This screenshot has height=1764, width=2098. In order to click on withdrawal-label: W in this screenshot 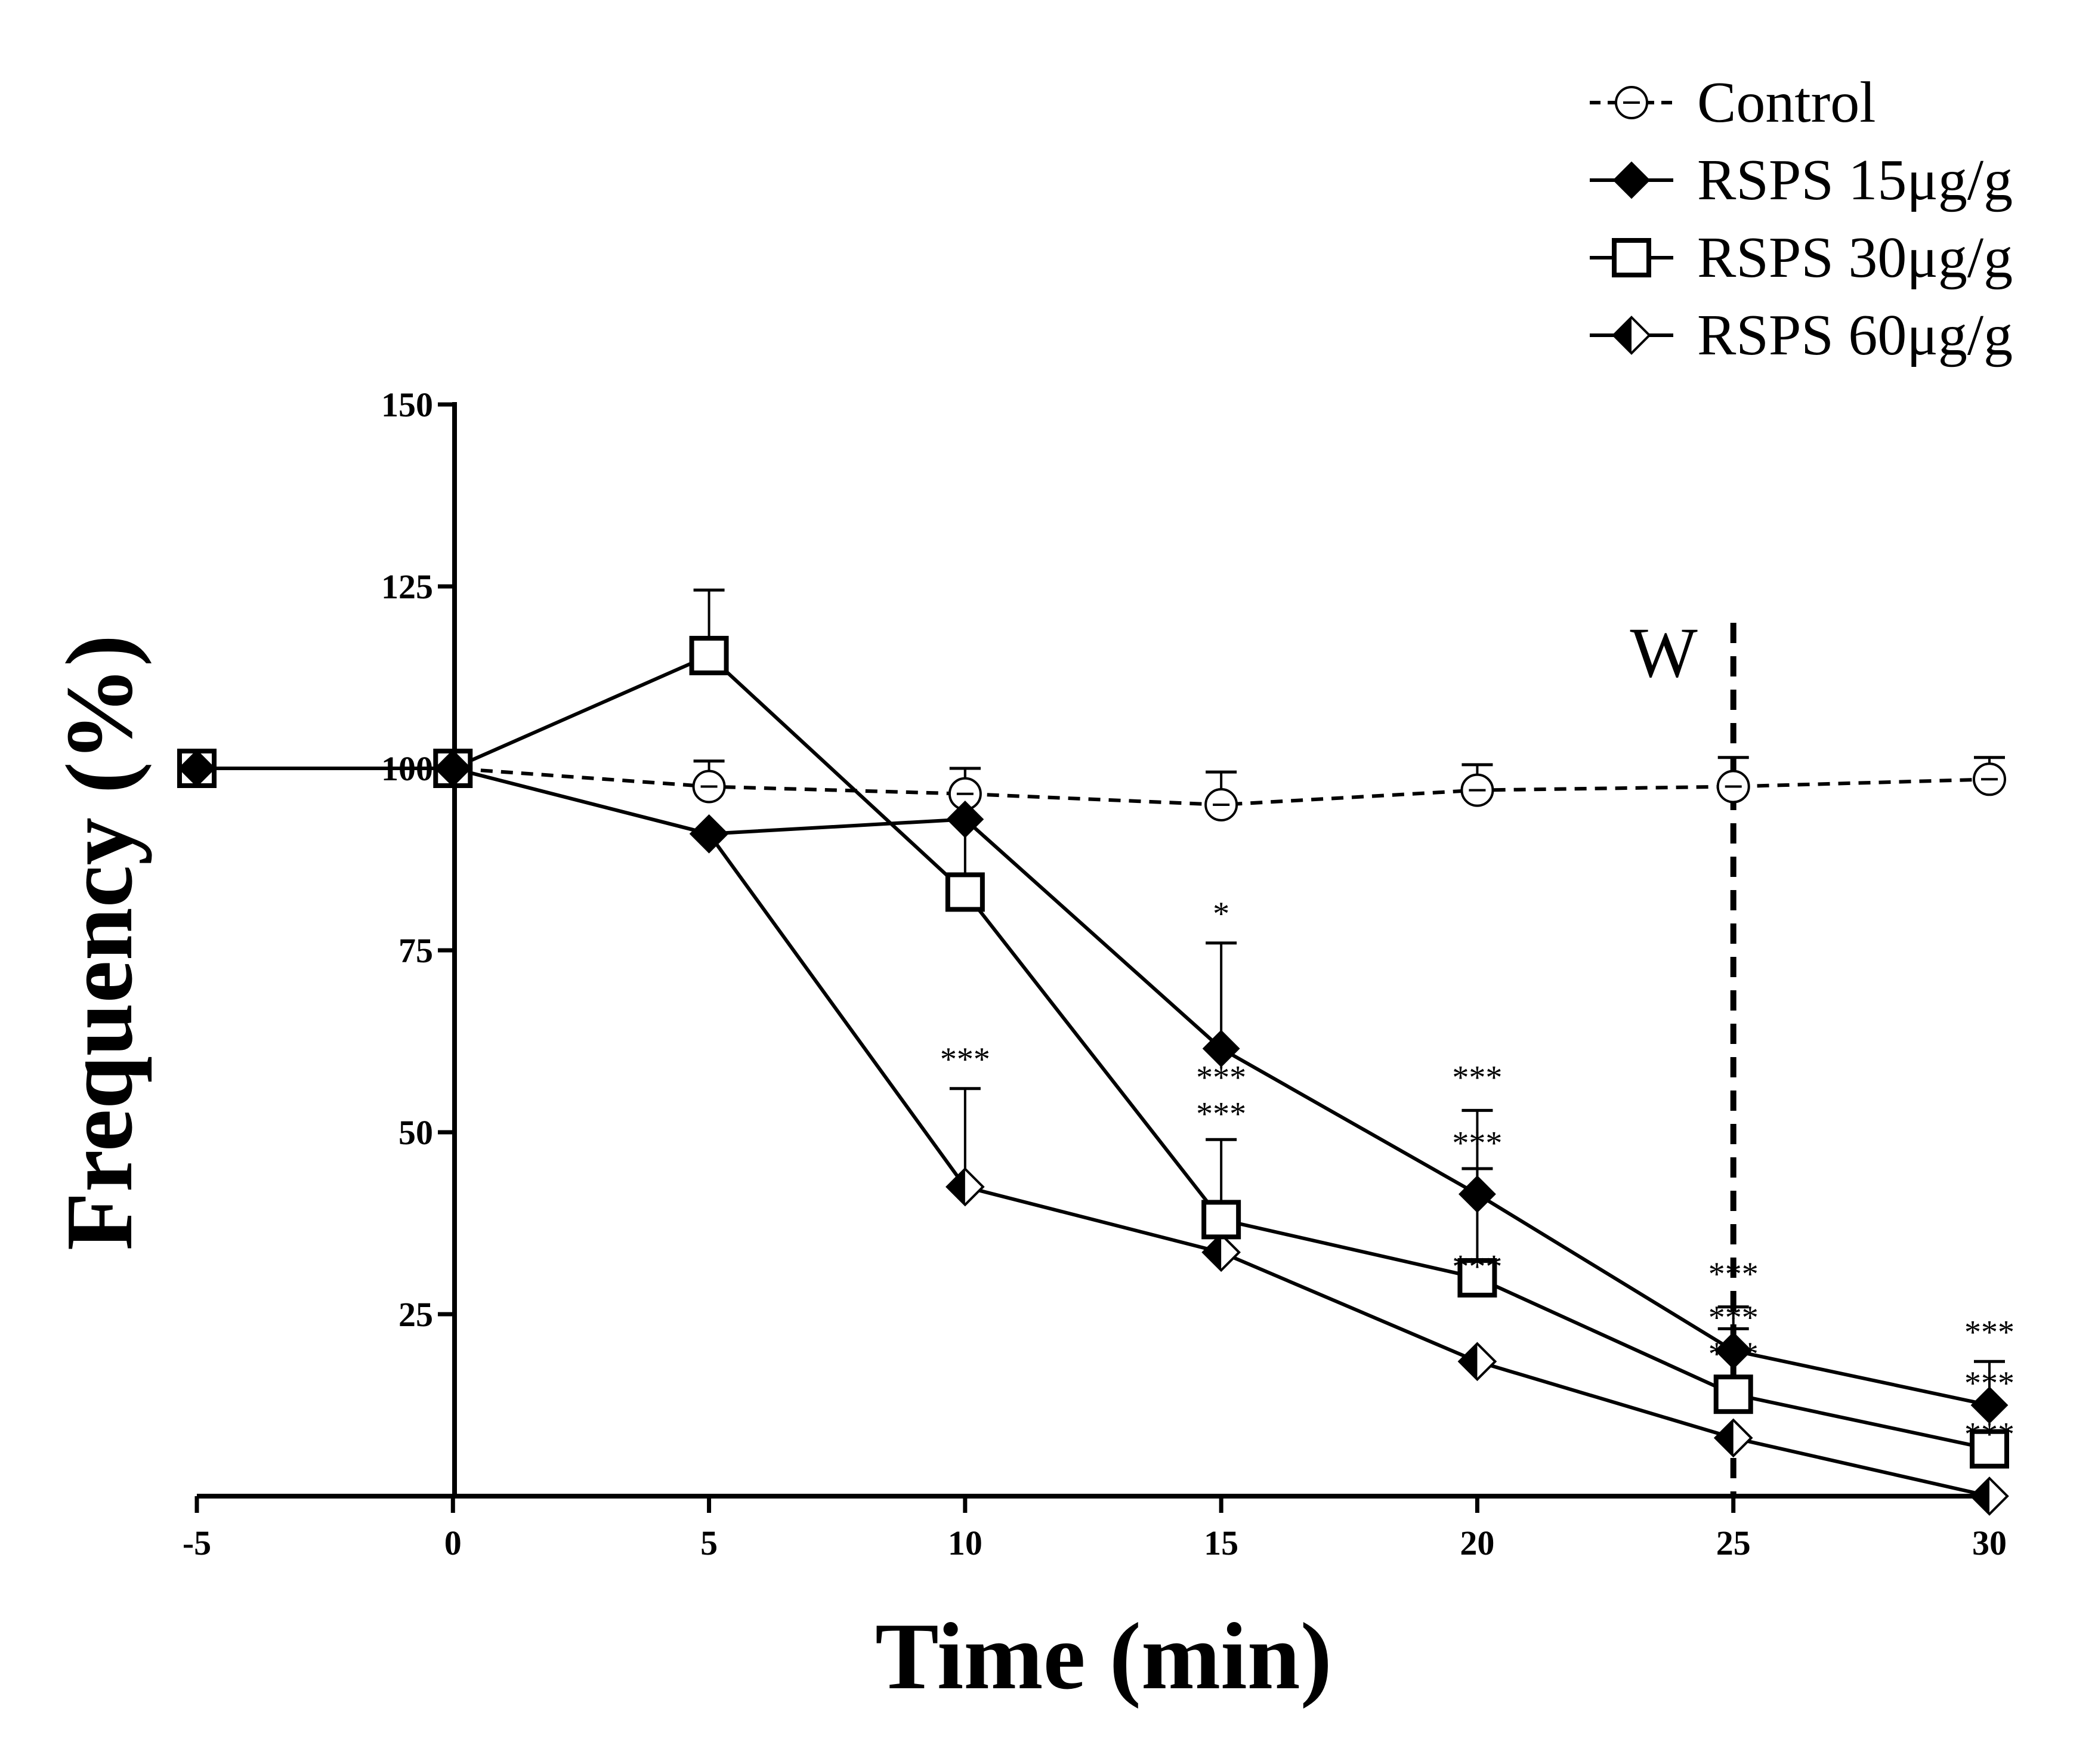, I will do `click(1664, 652)`.